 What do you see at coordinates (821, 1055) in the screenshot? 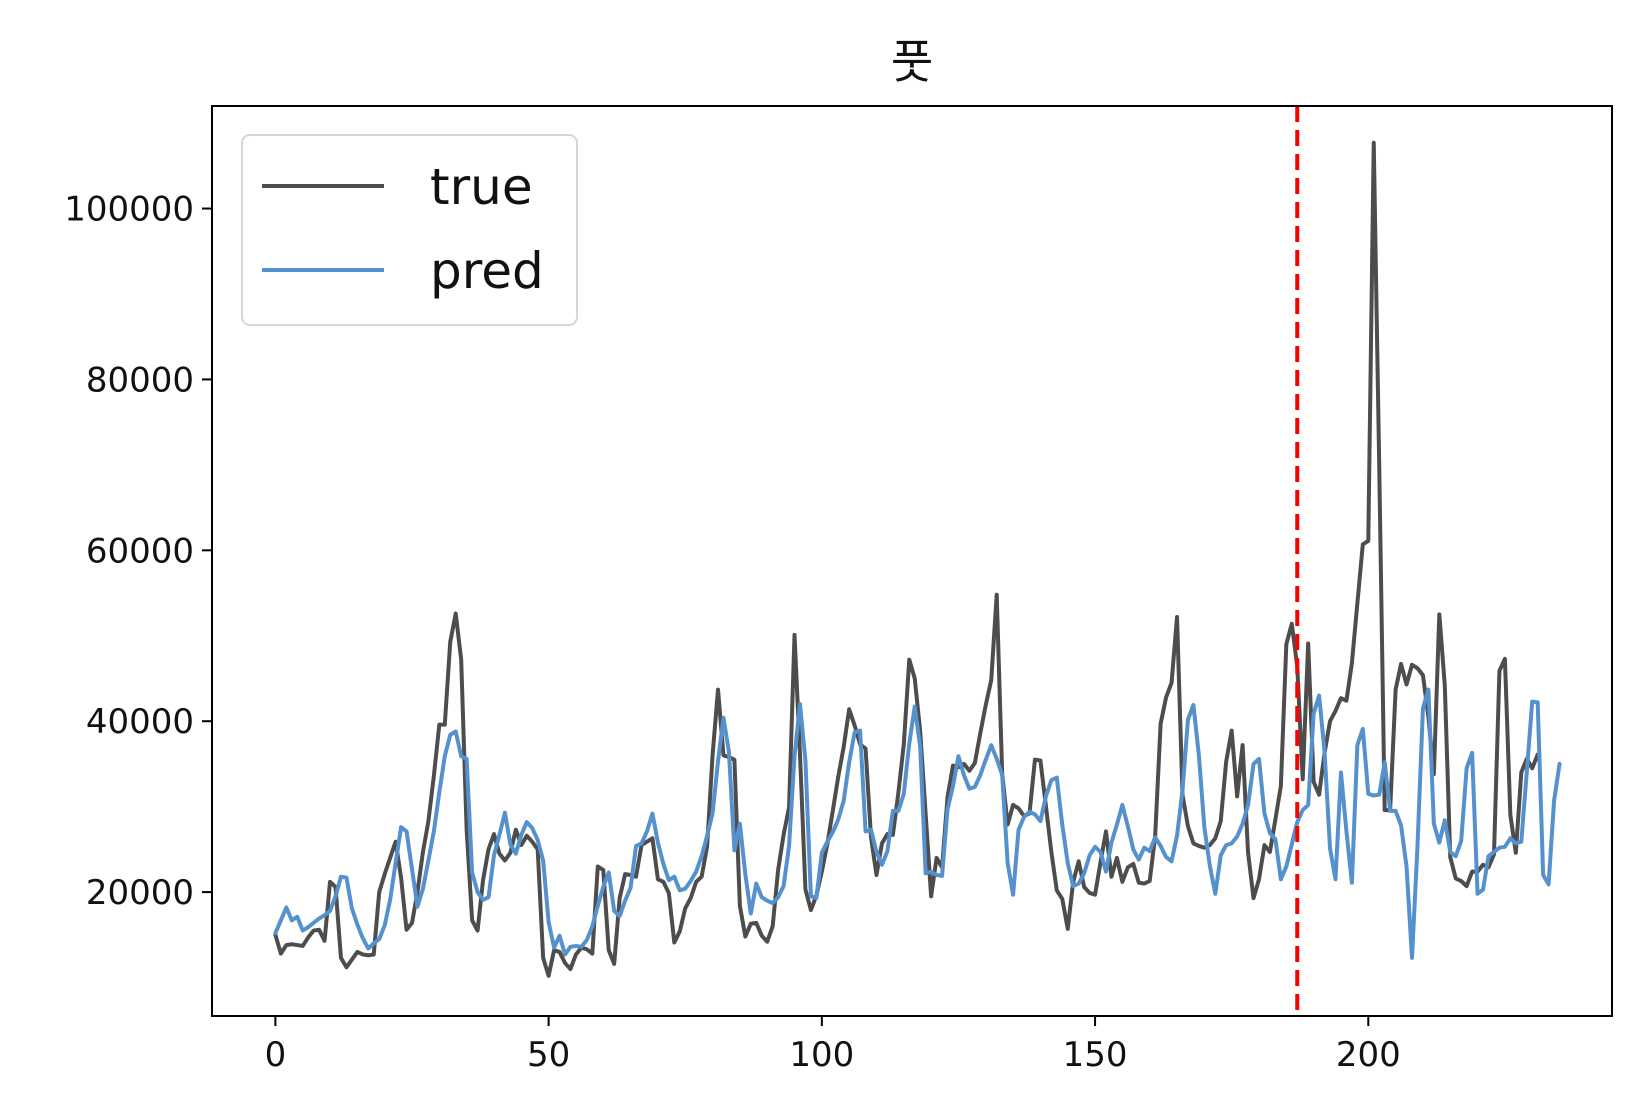
I see `x-tick-label: 100` at bounding box center [821, 1055].